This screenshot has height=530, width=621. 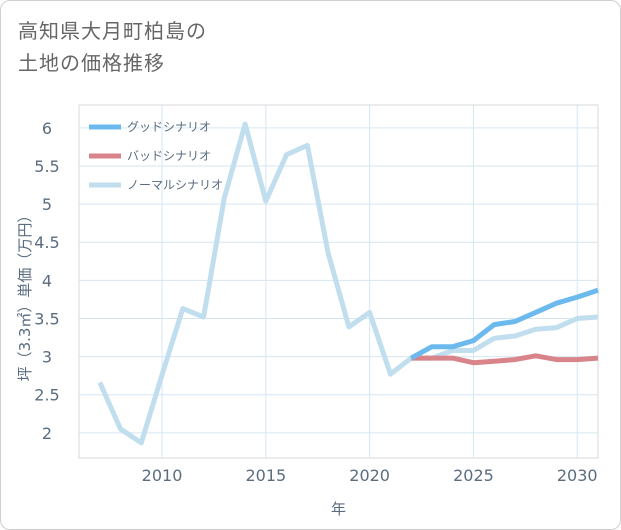 What do you see at coordinates (338, 509) in the screenshot?
I see `x-axis-label: 年` at bounding box center [338, 509].